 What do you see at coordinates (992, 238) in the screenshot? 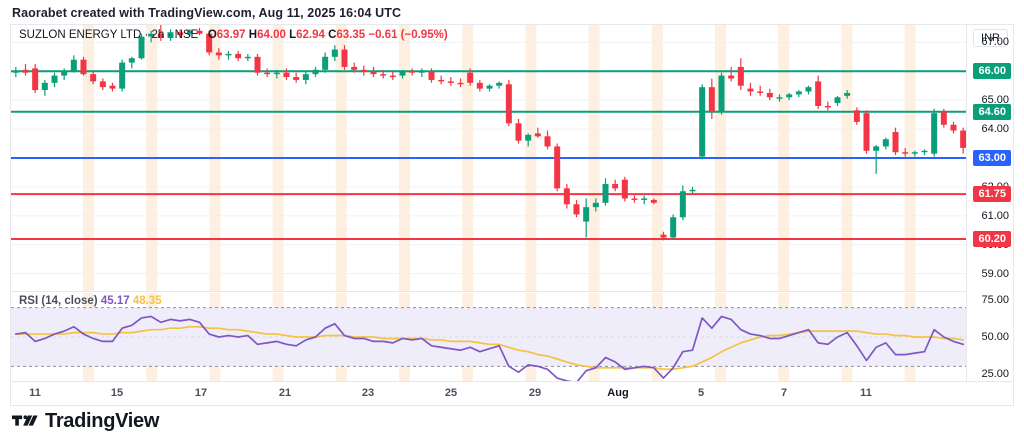
I see `price-badge-support: 60.20` at bounding box center [992, 238].